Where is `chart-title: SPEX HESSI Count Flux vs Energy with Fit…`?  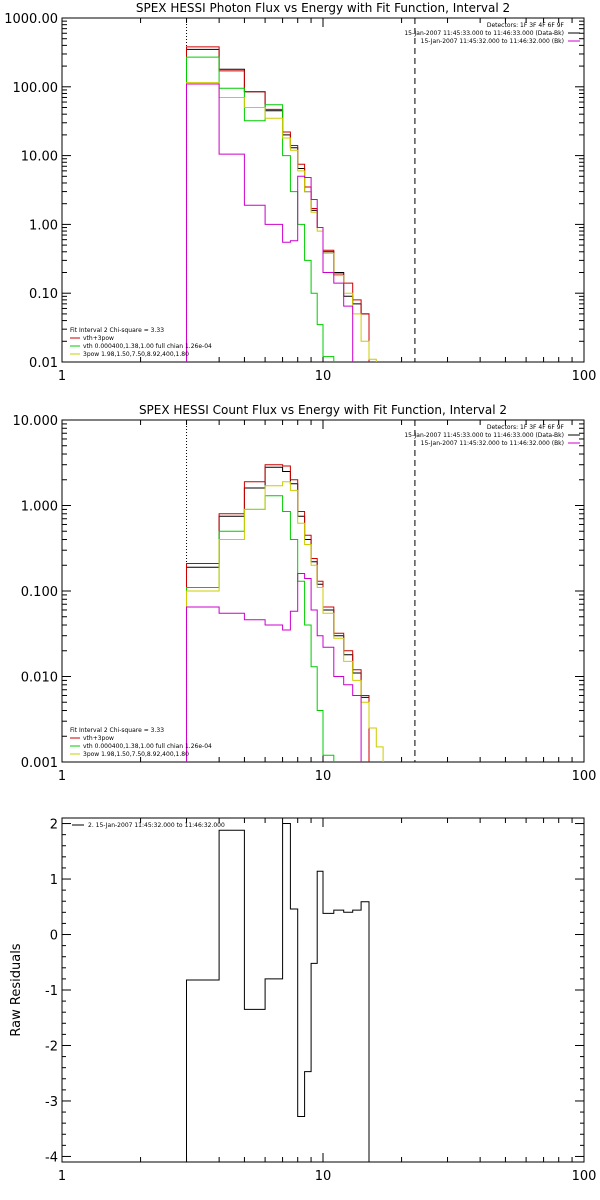
chart-title: SPEX HESSI Count Flux vs Energy with Fit… is located at coordinates (323, 410).